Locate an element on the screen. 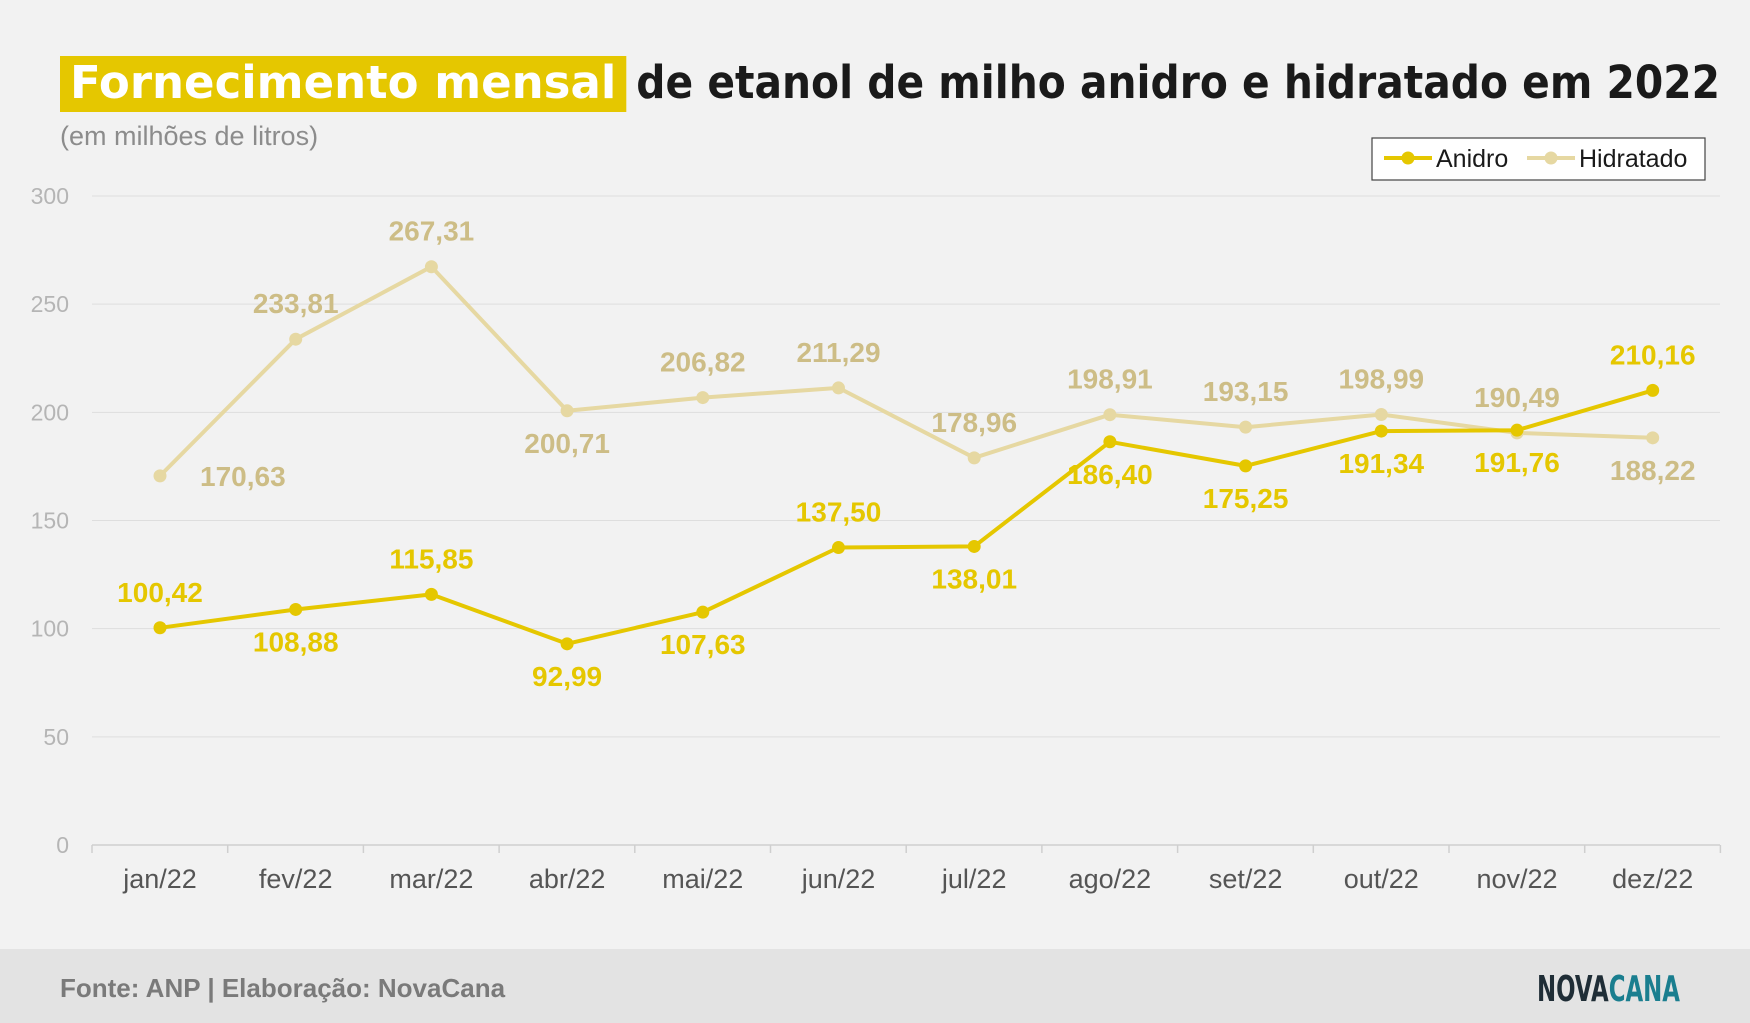 The width and height of the screenshot is (1750, 1023). hidratado-data-label: 190,49 is located at coordinates (1517, 397).